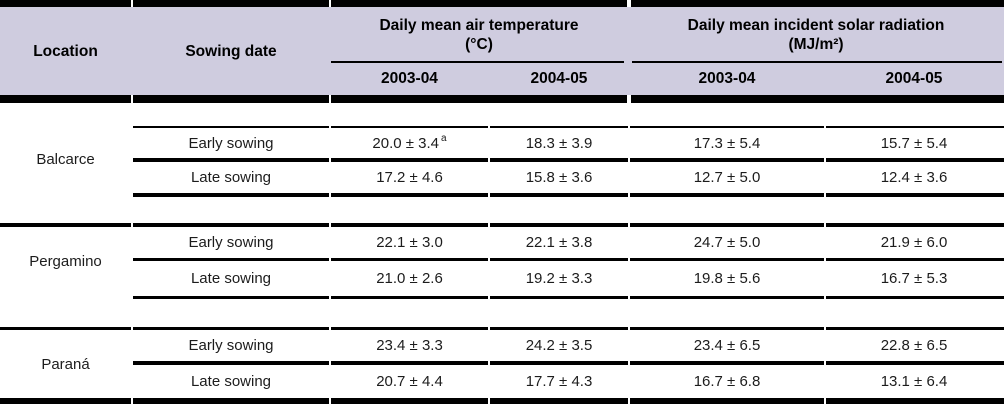 Image resolution: width=1004 pixels, height=420 pixels. What do you see at coordinates (477, 62) in the screenshot?
I see `temperature-group-underline` at bounding box center [477, 62].